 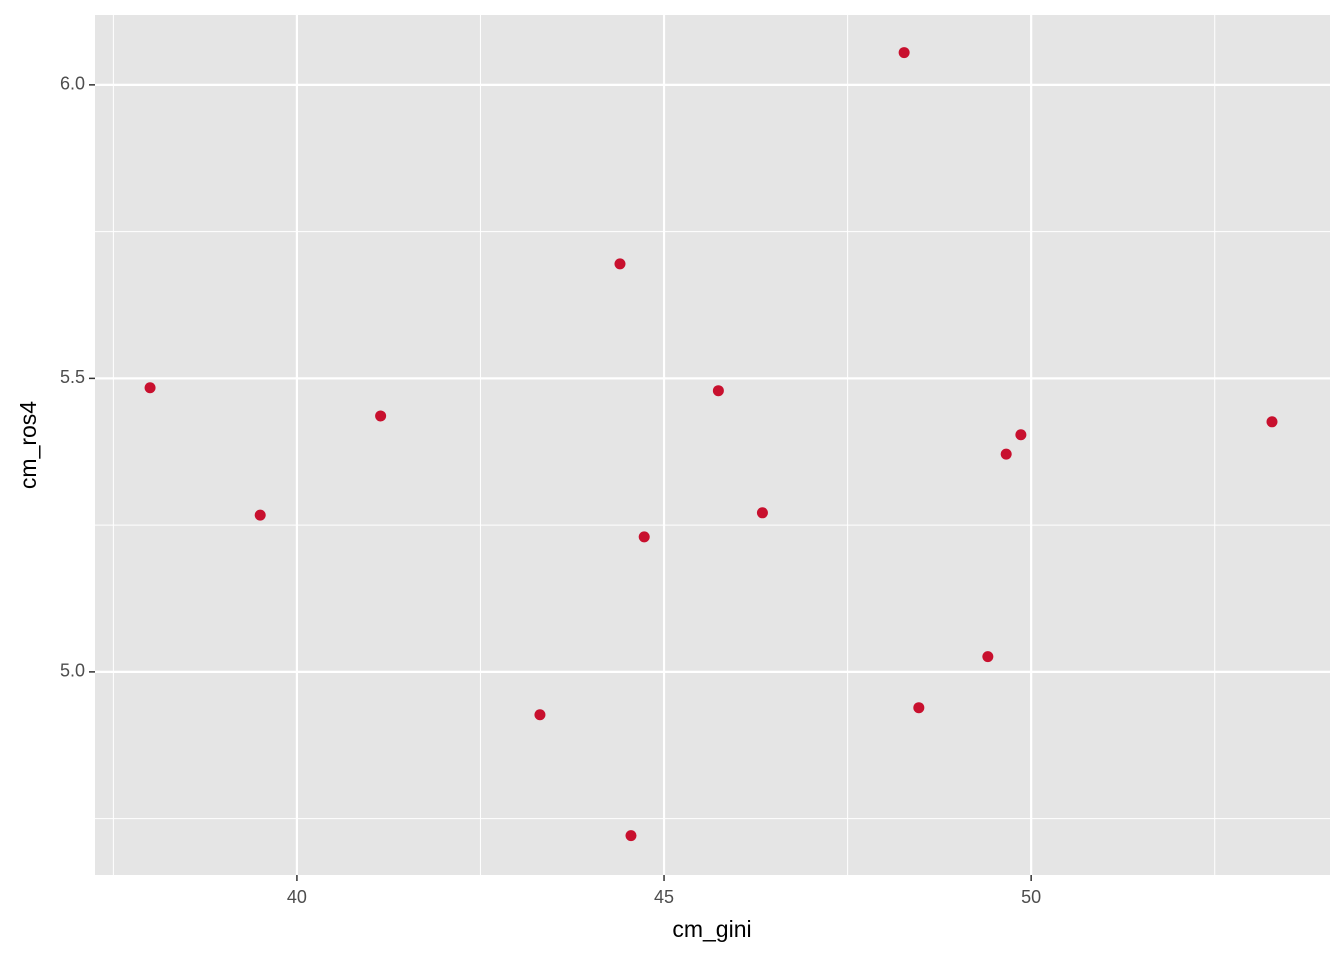 I want to click on y-tick-label: 6.0, so click(x=72, y=84).